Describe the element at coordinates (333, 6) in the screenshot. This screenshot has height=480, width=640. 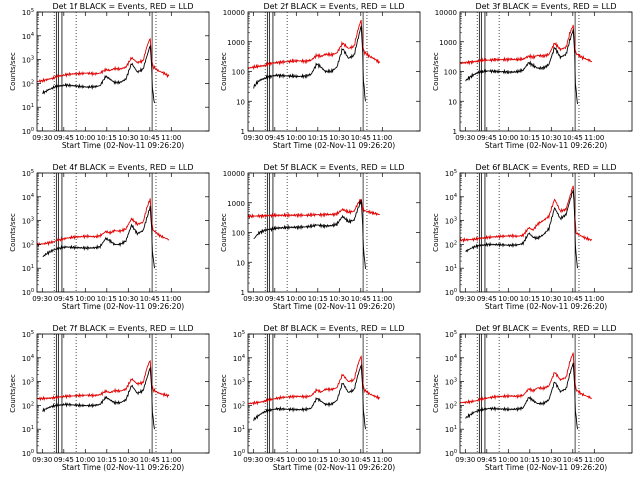
I see `chart-title: Det 2f BLACK = Events, RED = LLD` at that location.